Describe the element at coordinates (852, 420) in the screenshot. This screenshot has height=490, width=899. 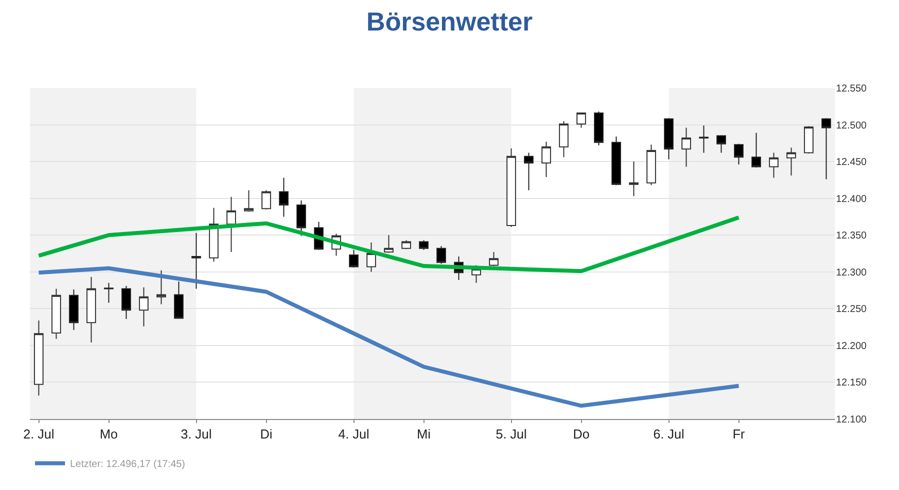
I see `y-tick-label: 12.100` at that location.